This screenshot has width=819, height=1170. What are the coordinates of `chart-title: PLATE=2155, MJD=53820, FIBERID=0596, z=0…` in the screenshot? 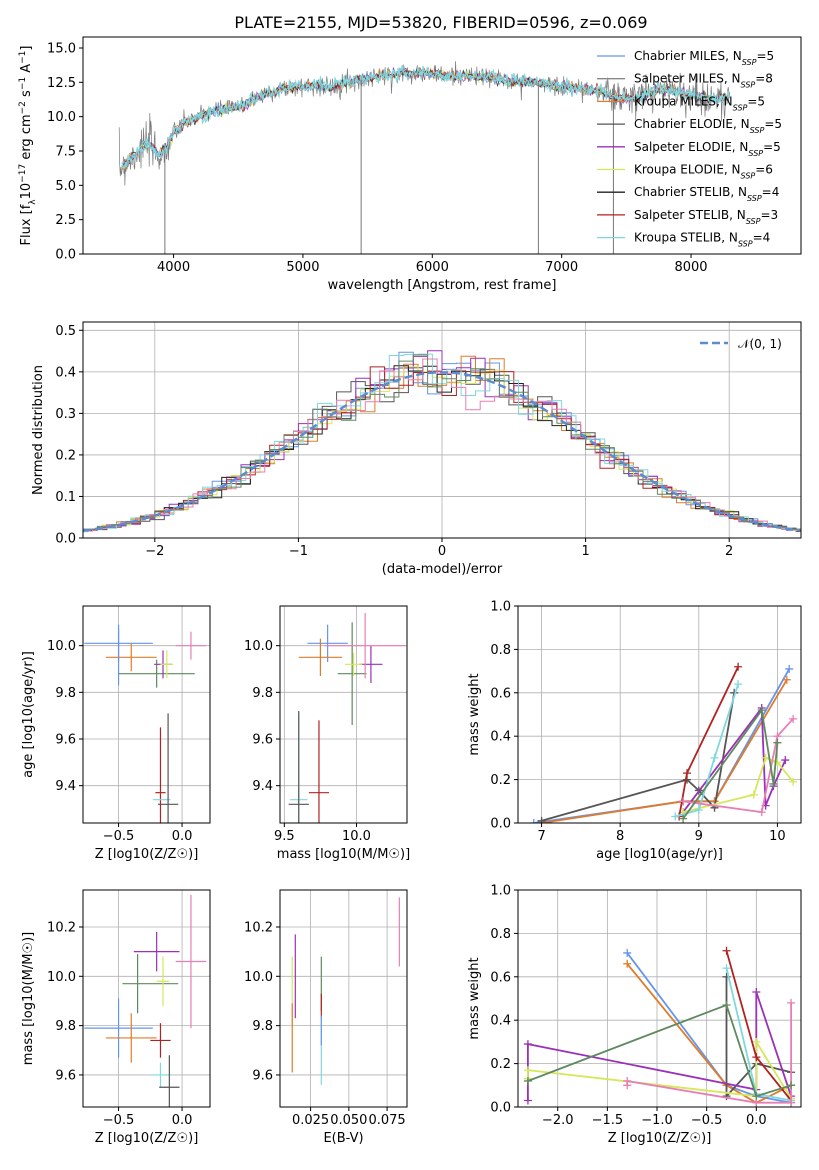 It's located at (440, 22).